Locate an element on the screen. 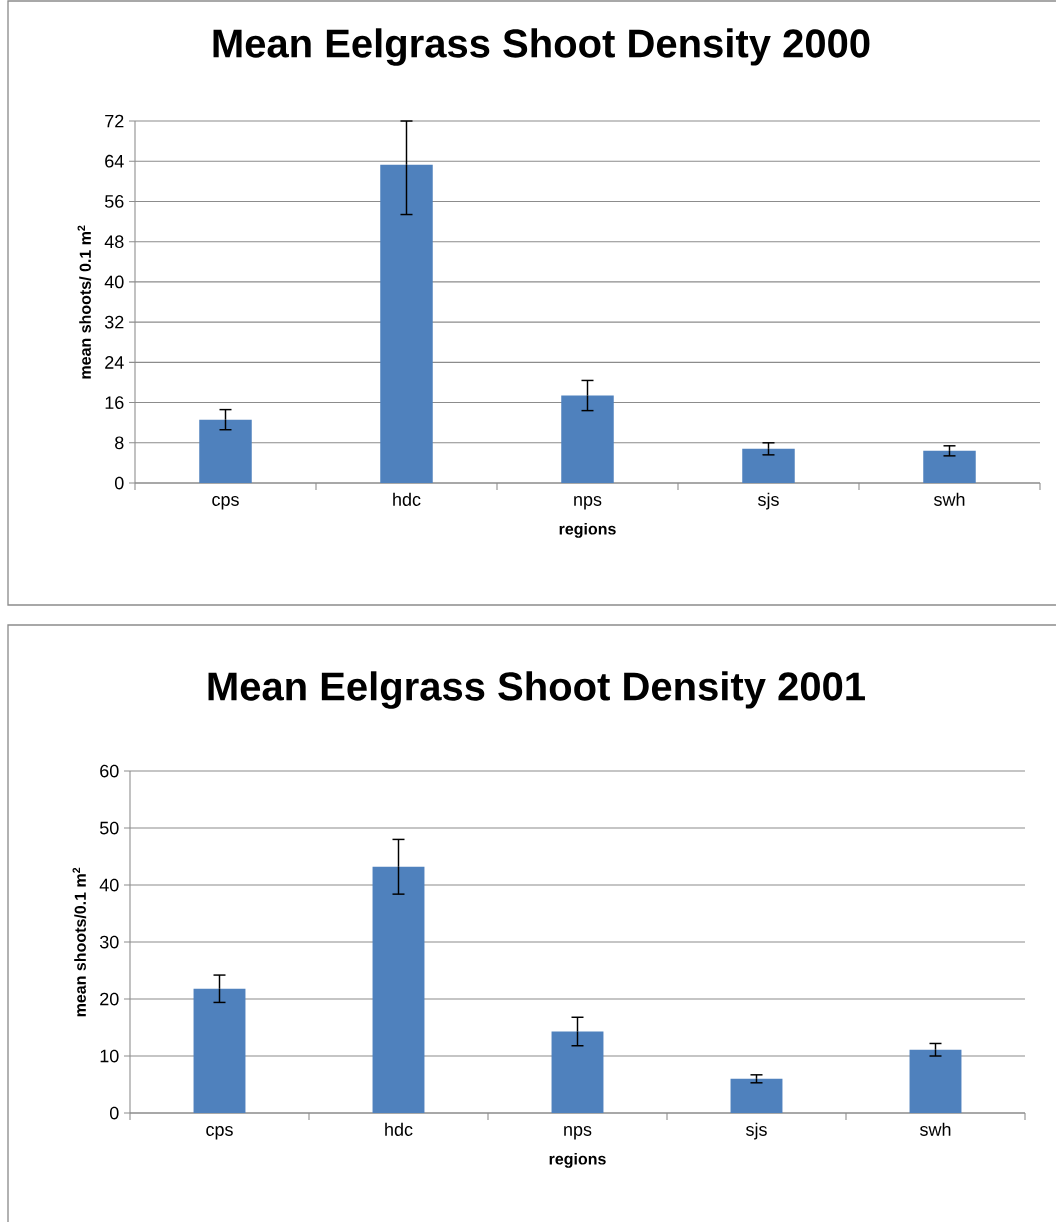  y-tick-label: 72 is located at coordinates (114, 121).